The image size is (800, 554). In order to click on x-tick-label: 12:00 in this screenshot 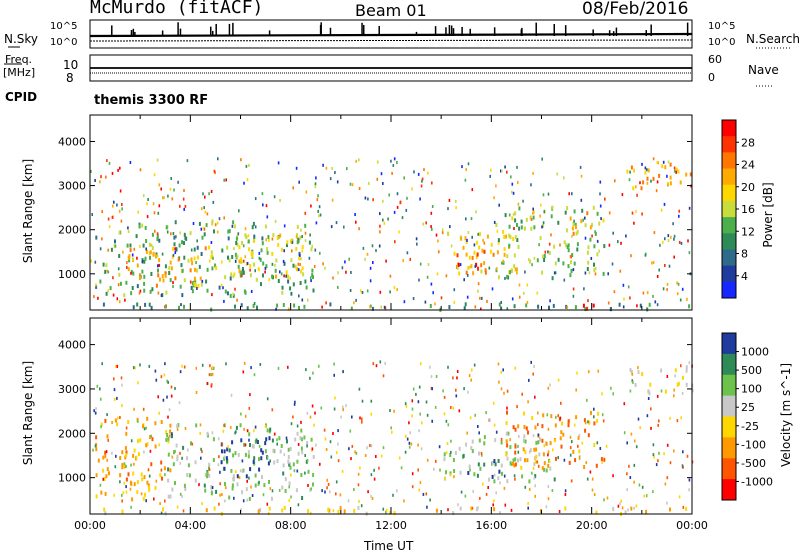, I will do `click(391, 525)`.